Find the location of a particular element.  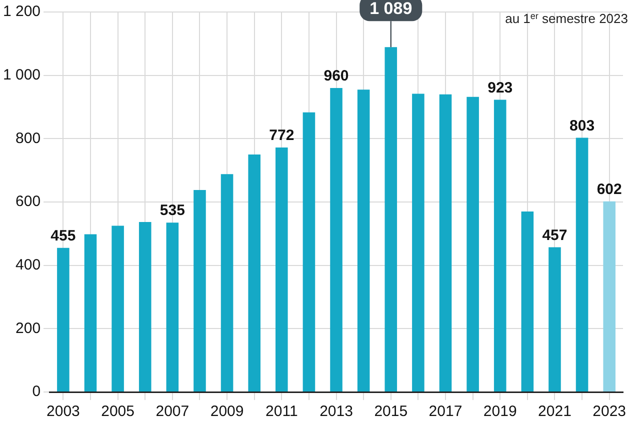

data-label: 803 is located at coordinates (582, 125).